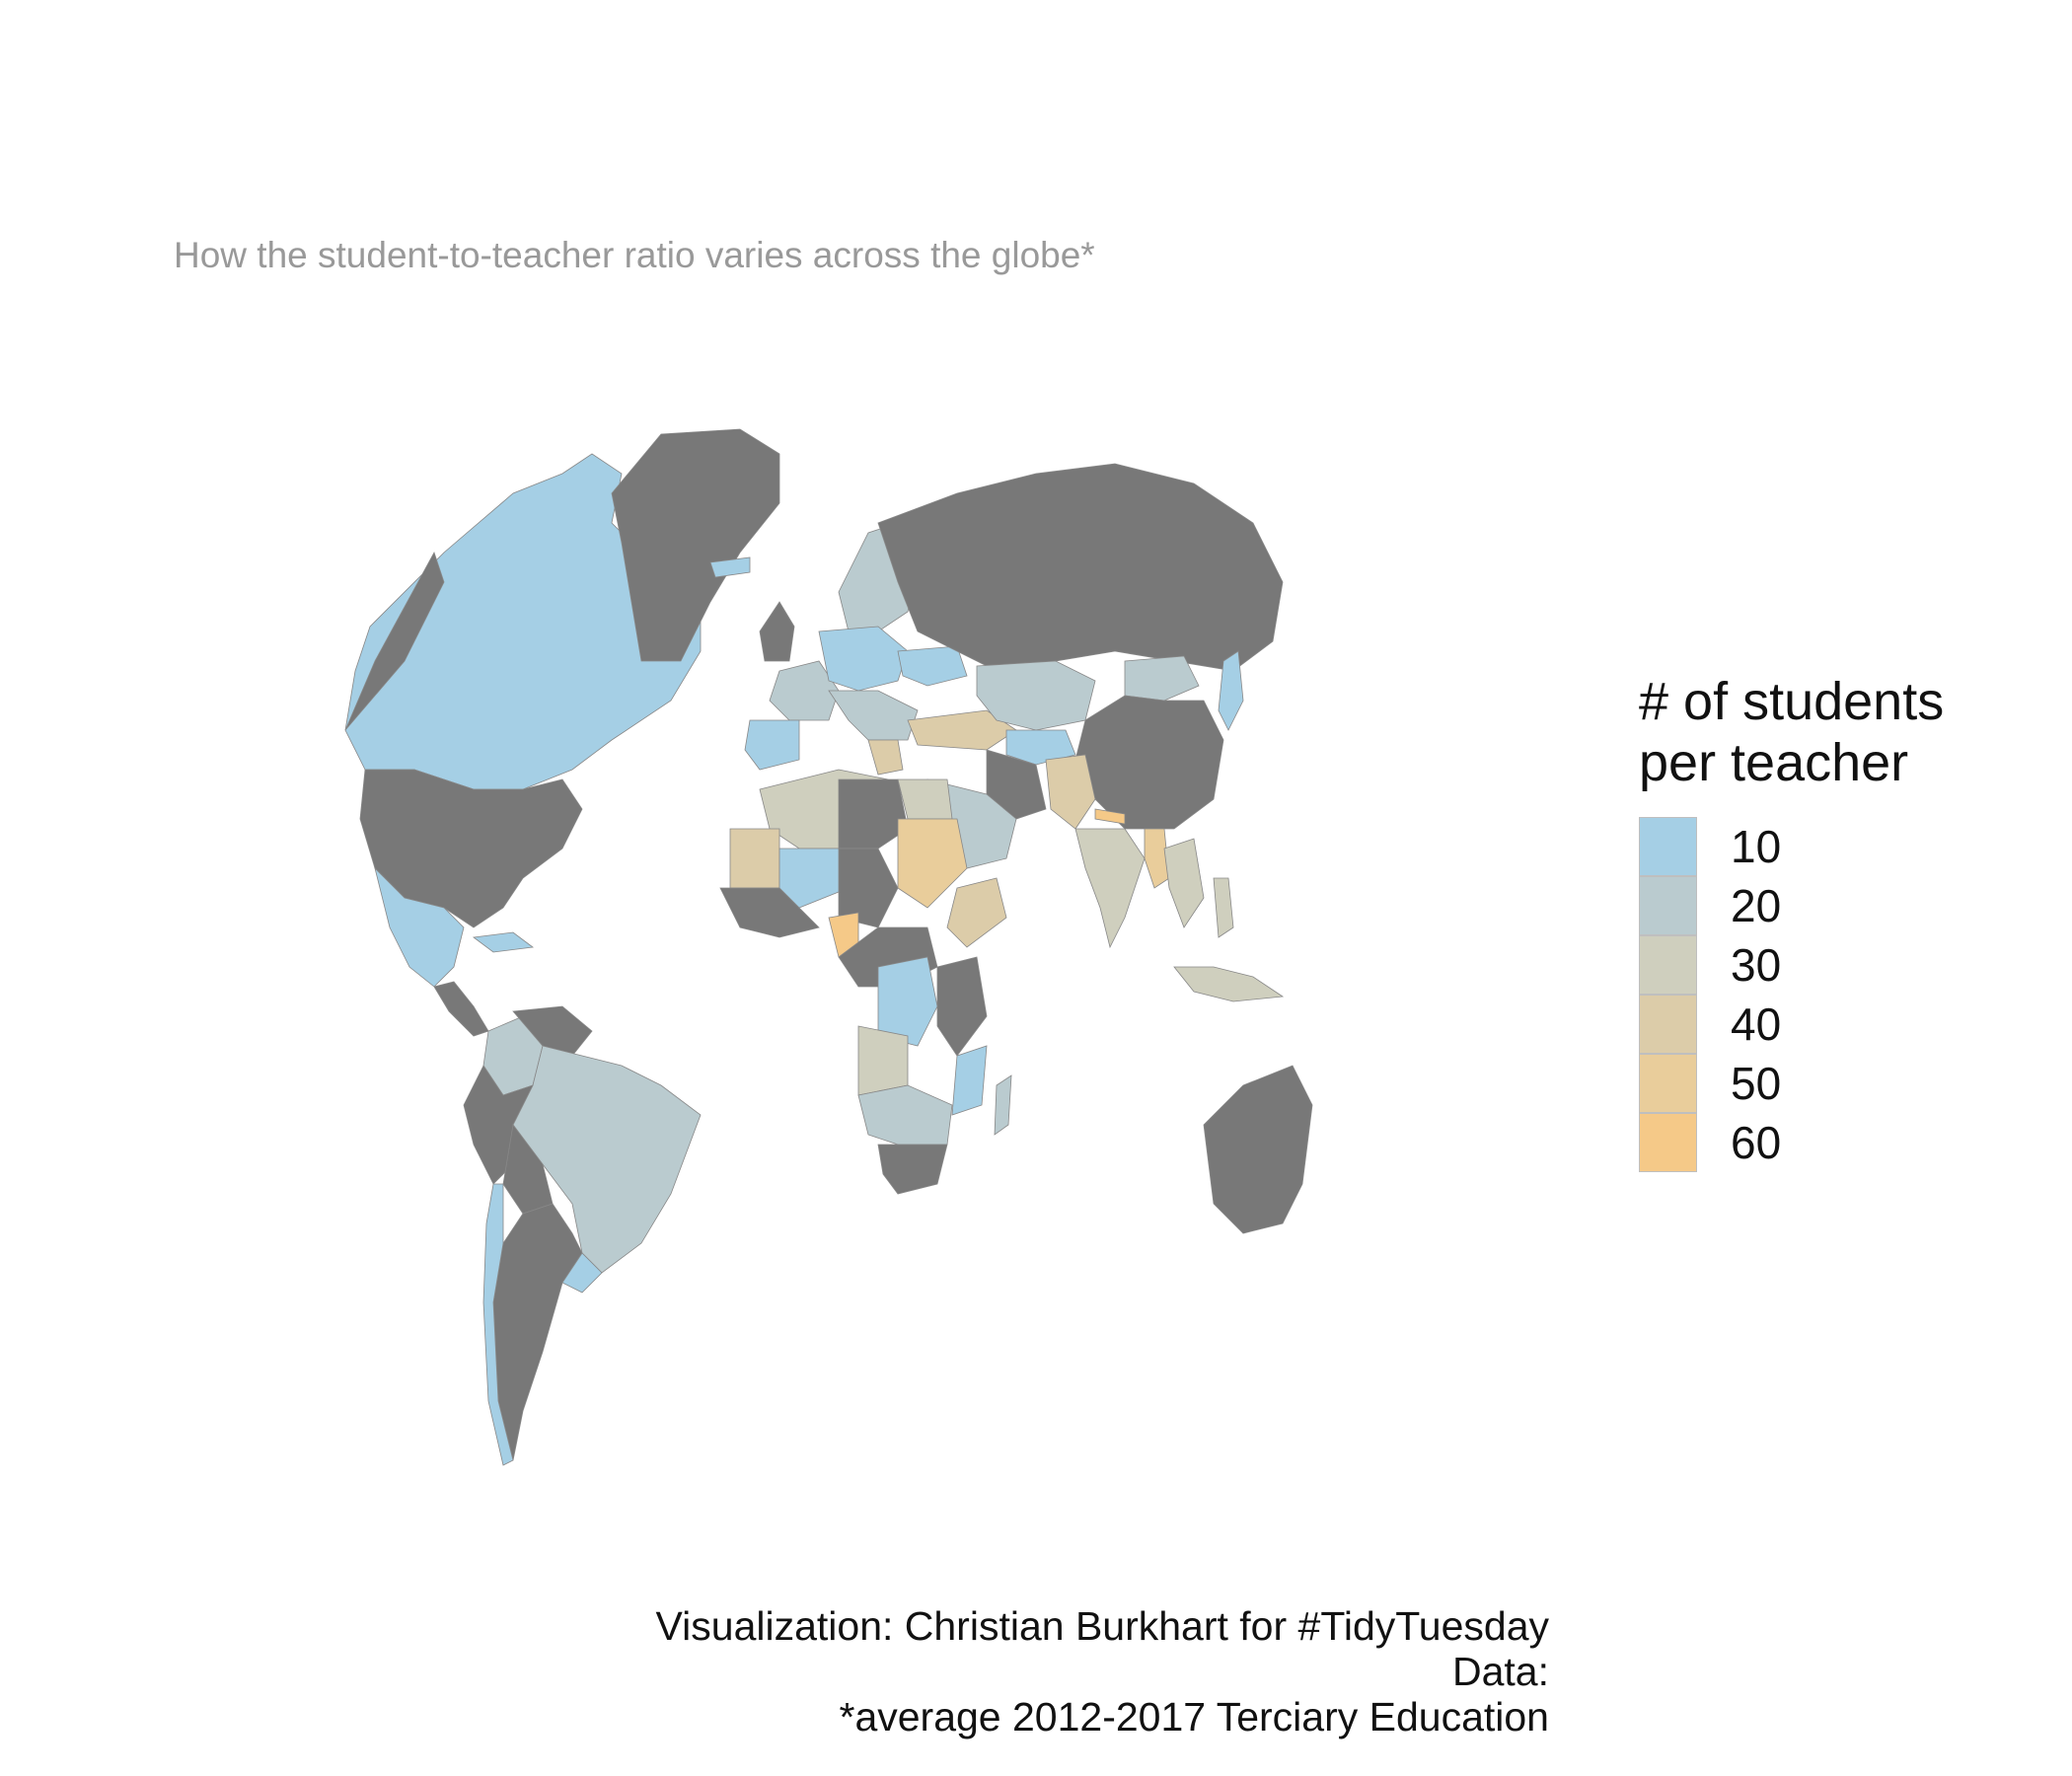 This screenshot has width=2072, height=1776. Describe the element at coordinates (1846, 1024) in the screenshot. I see `legend-item: 40` at that location.